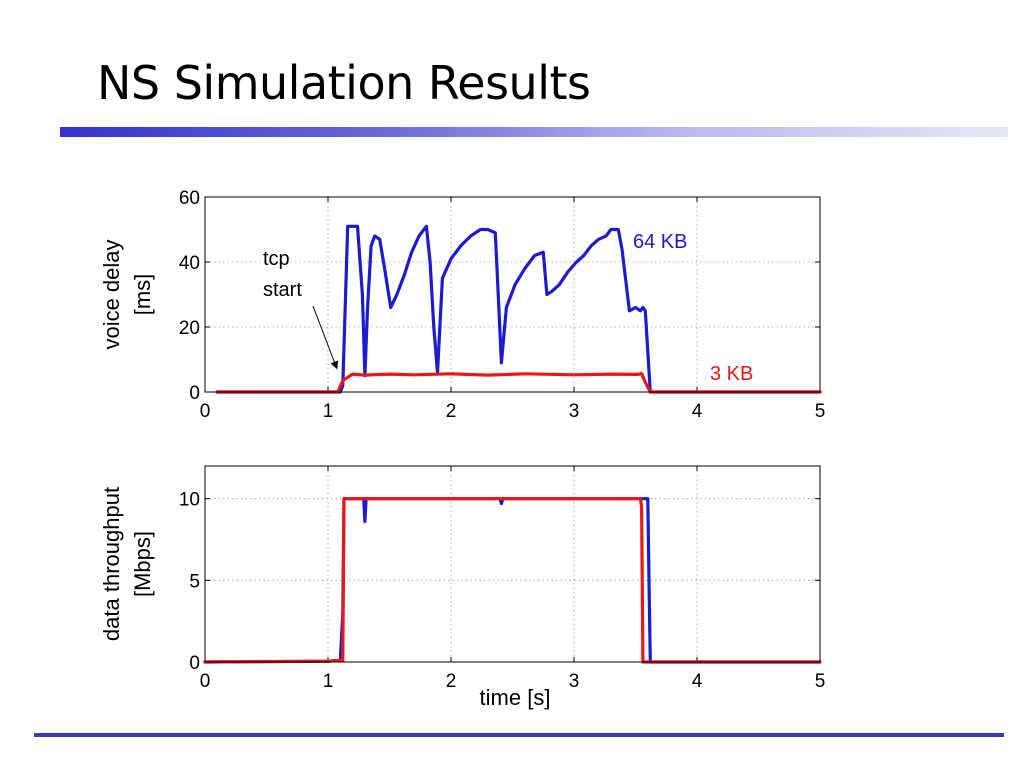 The image size is (1024, 768). What do you see at coordinates (189, 198) in the screenshot?
I see `chart1-ytick-label: 60` at bounding box center [189, 198].